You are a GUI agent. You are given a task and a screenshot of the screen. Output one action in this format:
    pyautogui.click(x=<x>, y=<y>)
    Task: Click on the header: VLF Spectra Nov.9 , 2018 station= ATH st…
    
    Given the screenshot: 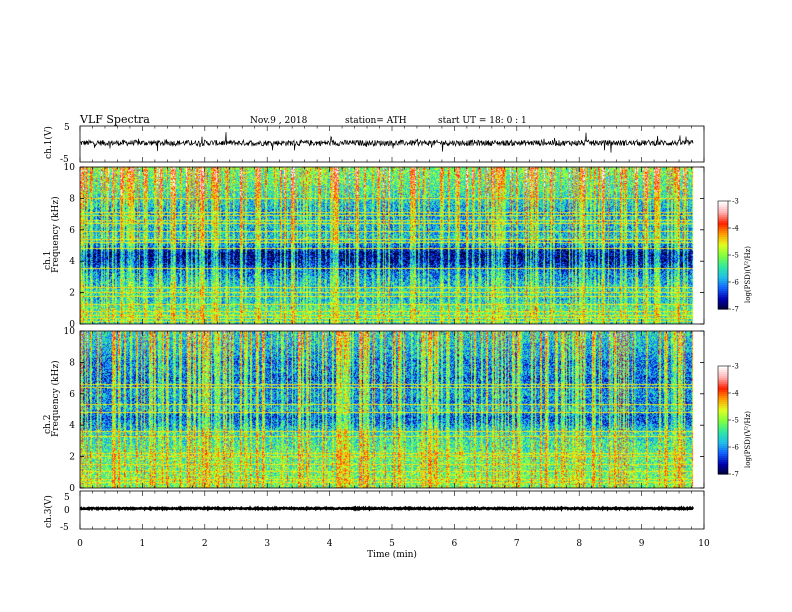 What is the action you would take?
    pyautogui.click(x=303, y=119)
    